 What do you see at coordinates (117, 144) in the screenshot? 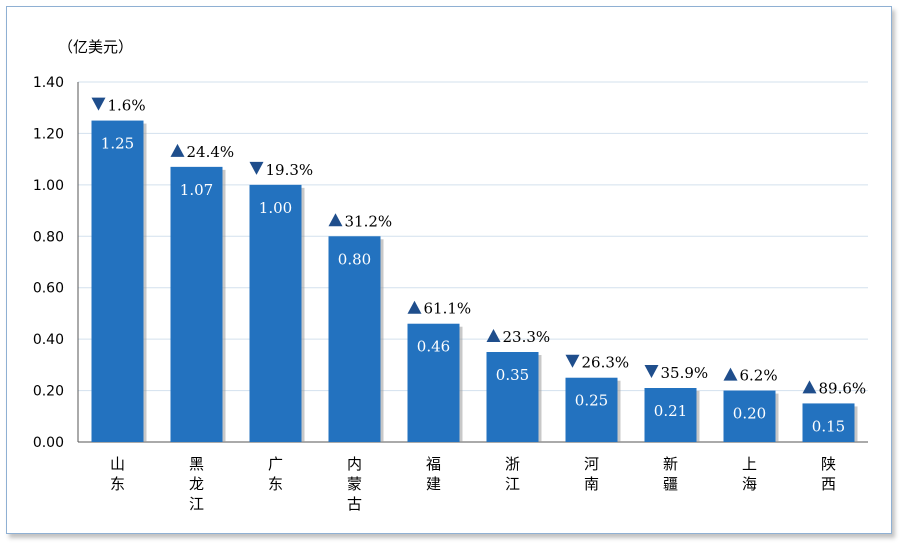
I see `bar-value-label: 1.25` at bounding box center [117, 144].